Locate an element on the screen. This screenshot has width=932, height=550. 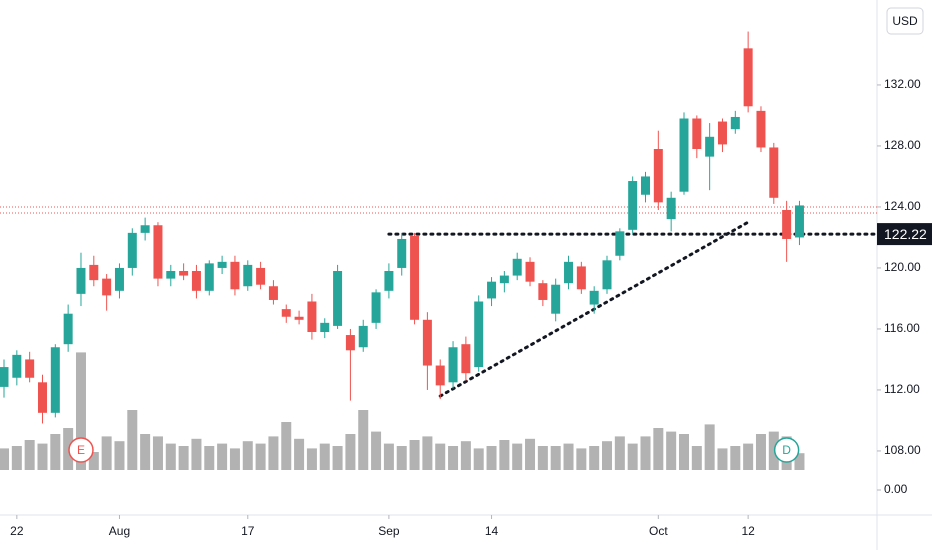
y-tick-label: 108.00 is located at coordinates (902, 450).